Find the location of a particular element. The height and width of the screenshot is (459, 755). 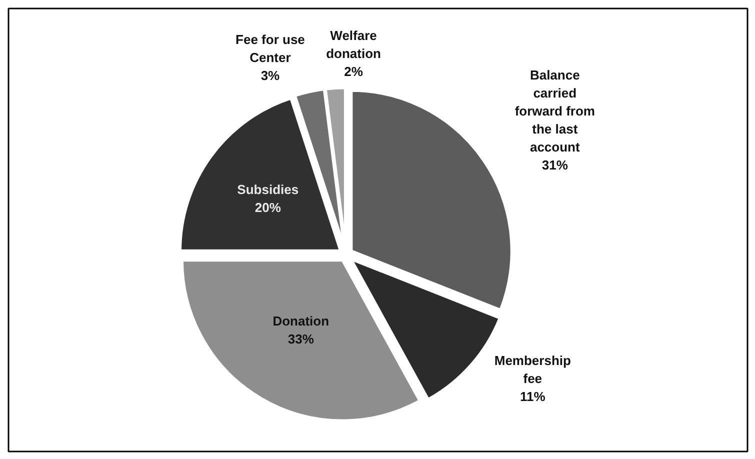

data-label: 31% is located at coordinates (555, 165).